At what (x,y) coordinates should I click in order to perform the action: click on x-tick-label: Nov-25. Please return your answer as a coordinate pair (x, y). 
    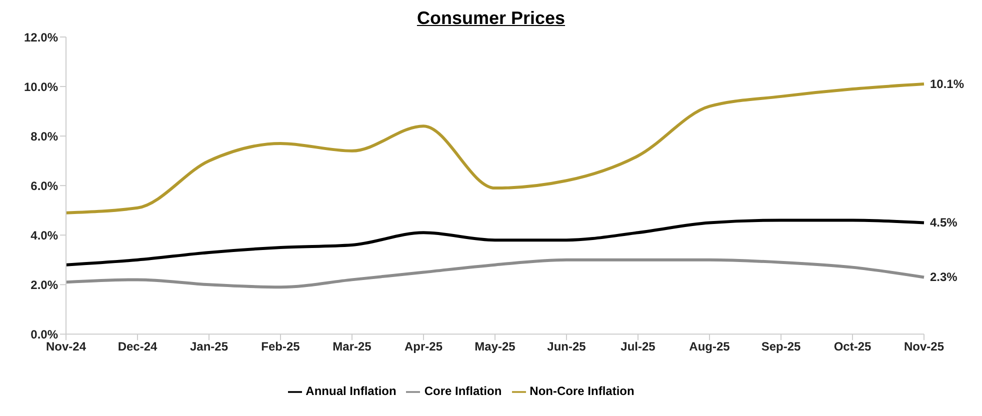
    Looking at the image, I should click on (924, 347).